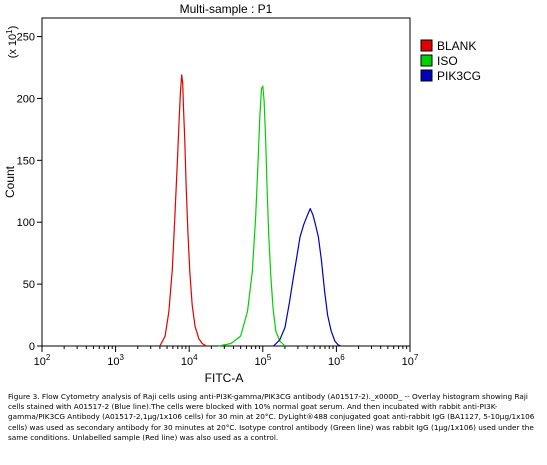 The width and height of the screenshot is (547, 465). What do you see at coordinates (426, 45) in the screenshot?
I see `legend-swatch-blank` at bounding box center [426, 45].